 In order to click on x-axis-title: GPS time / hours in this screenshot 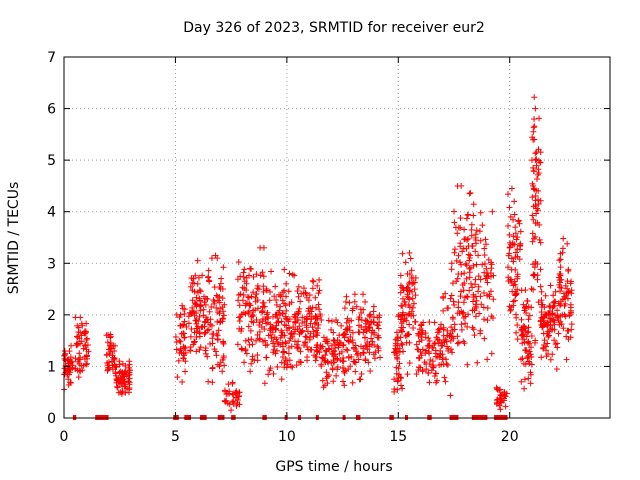, I will do `click(333, 467)`.